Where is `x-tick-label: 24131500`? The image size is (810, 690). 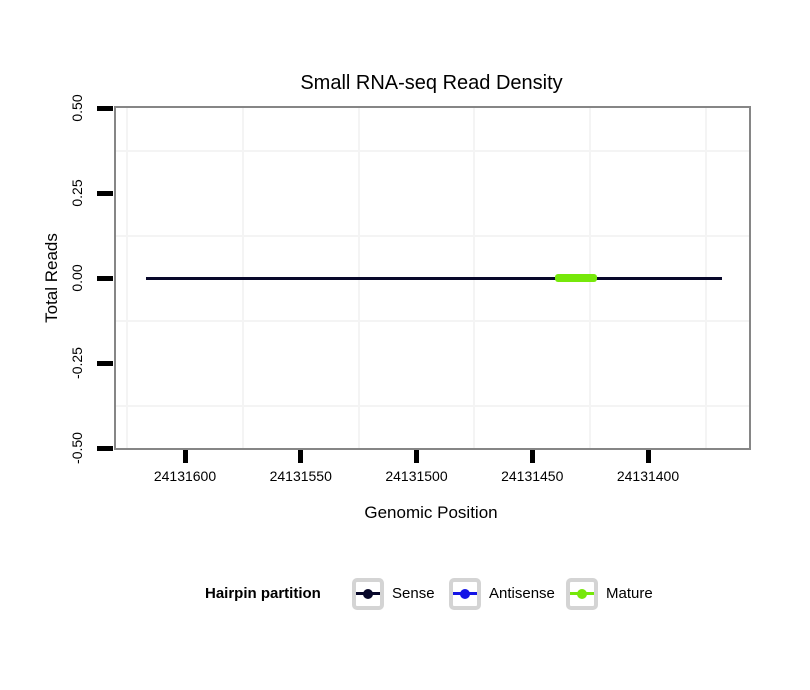 x-tick-label: 24131500 is located at coordinates (416, 476).